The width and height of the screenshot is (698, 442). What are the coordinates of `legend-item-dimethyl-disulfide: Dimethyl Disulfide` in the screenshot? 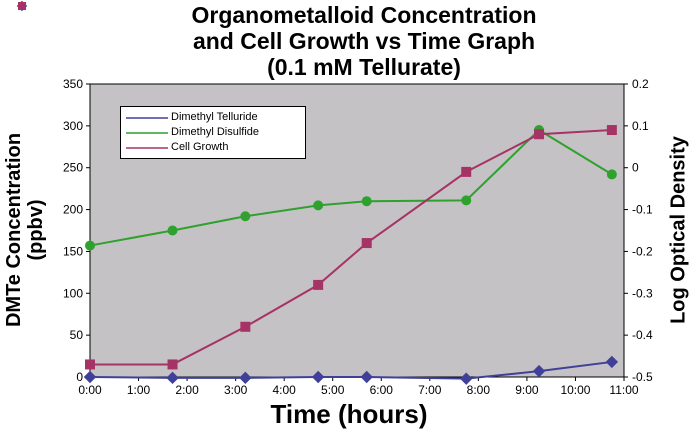 It's located at (213, 132).